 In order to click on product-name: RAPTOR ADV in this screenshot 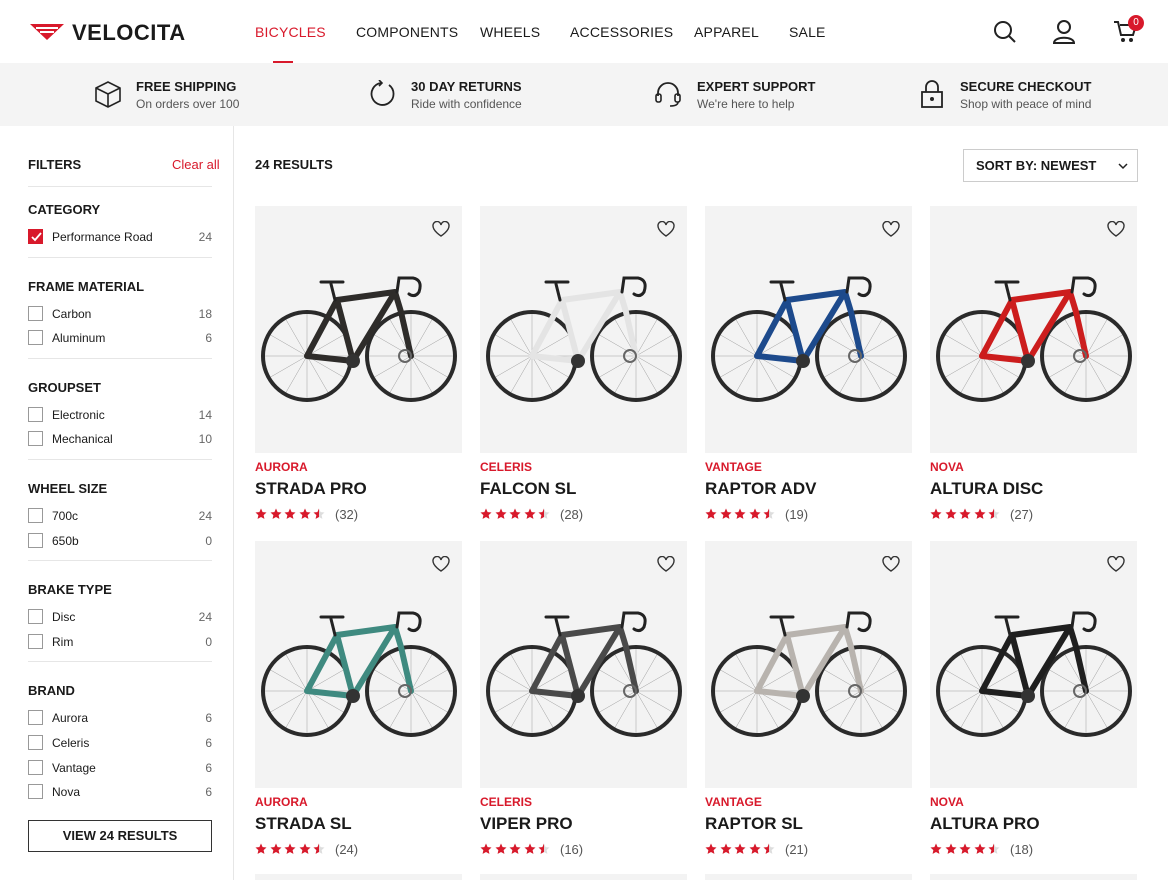, I will do `click(761, 488)`.